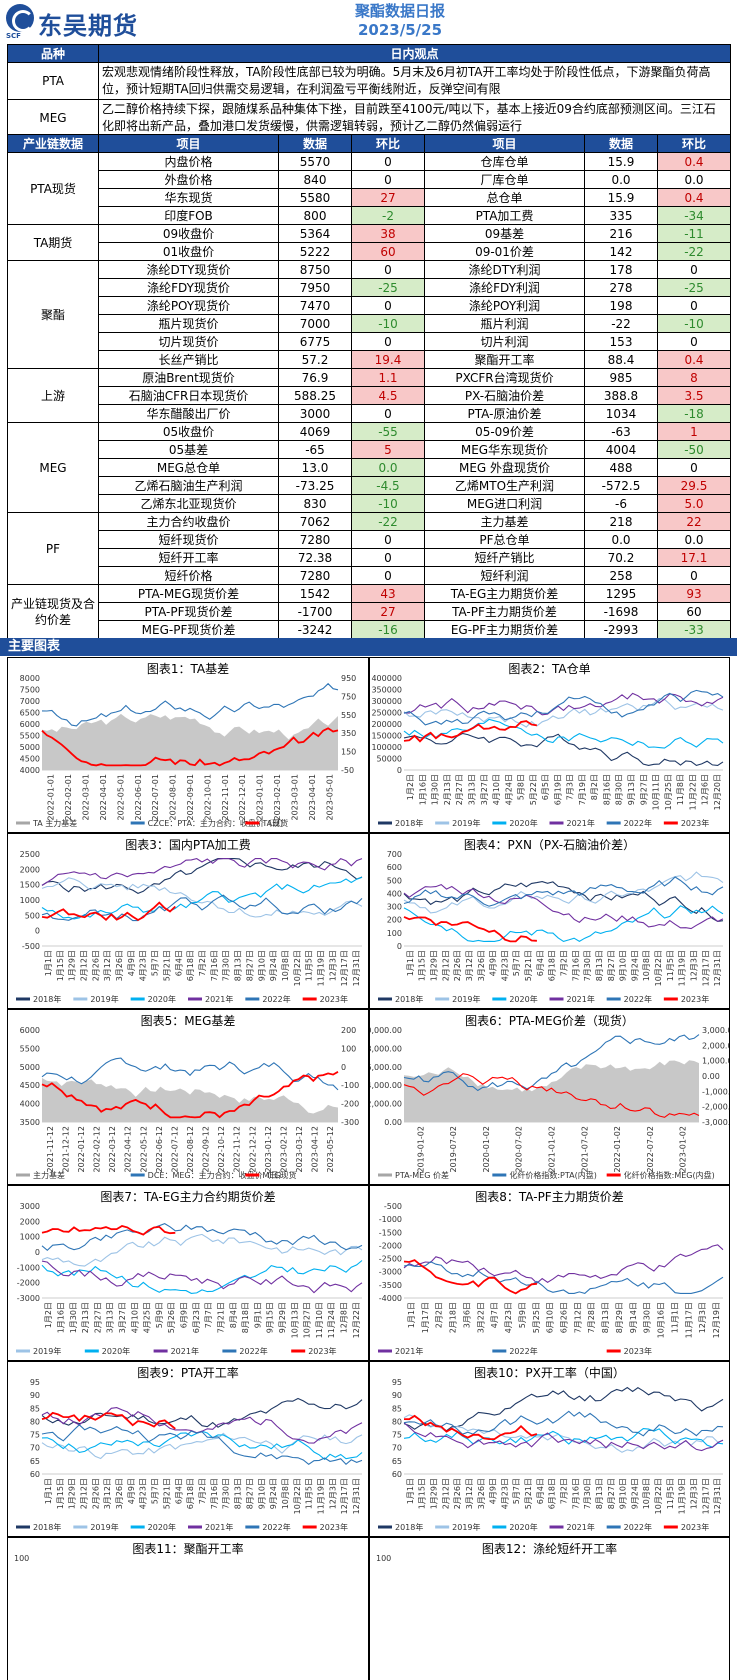  Describe the element at coordinates (185, 1351) in the screenshot. I see `legend-label: 2021年` at that location.